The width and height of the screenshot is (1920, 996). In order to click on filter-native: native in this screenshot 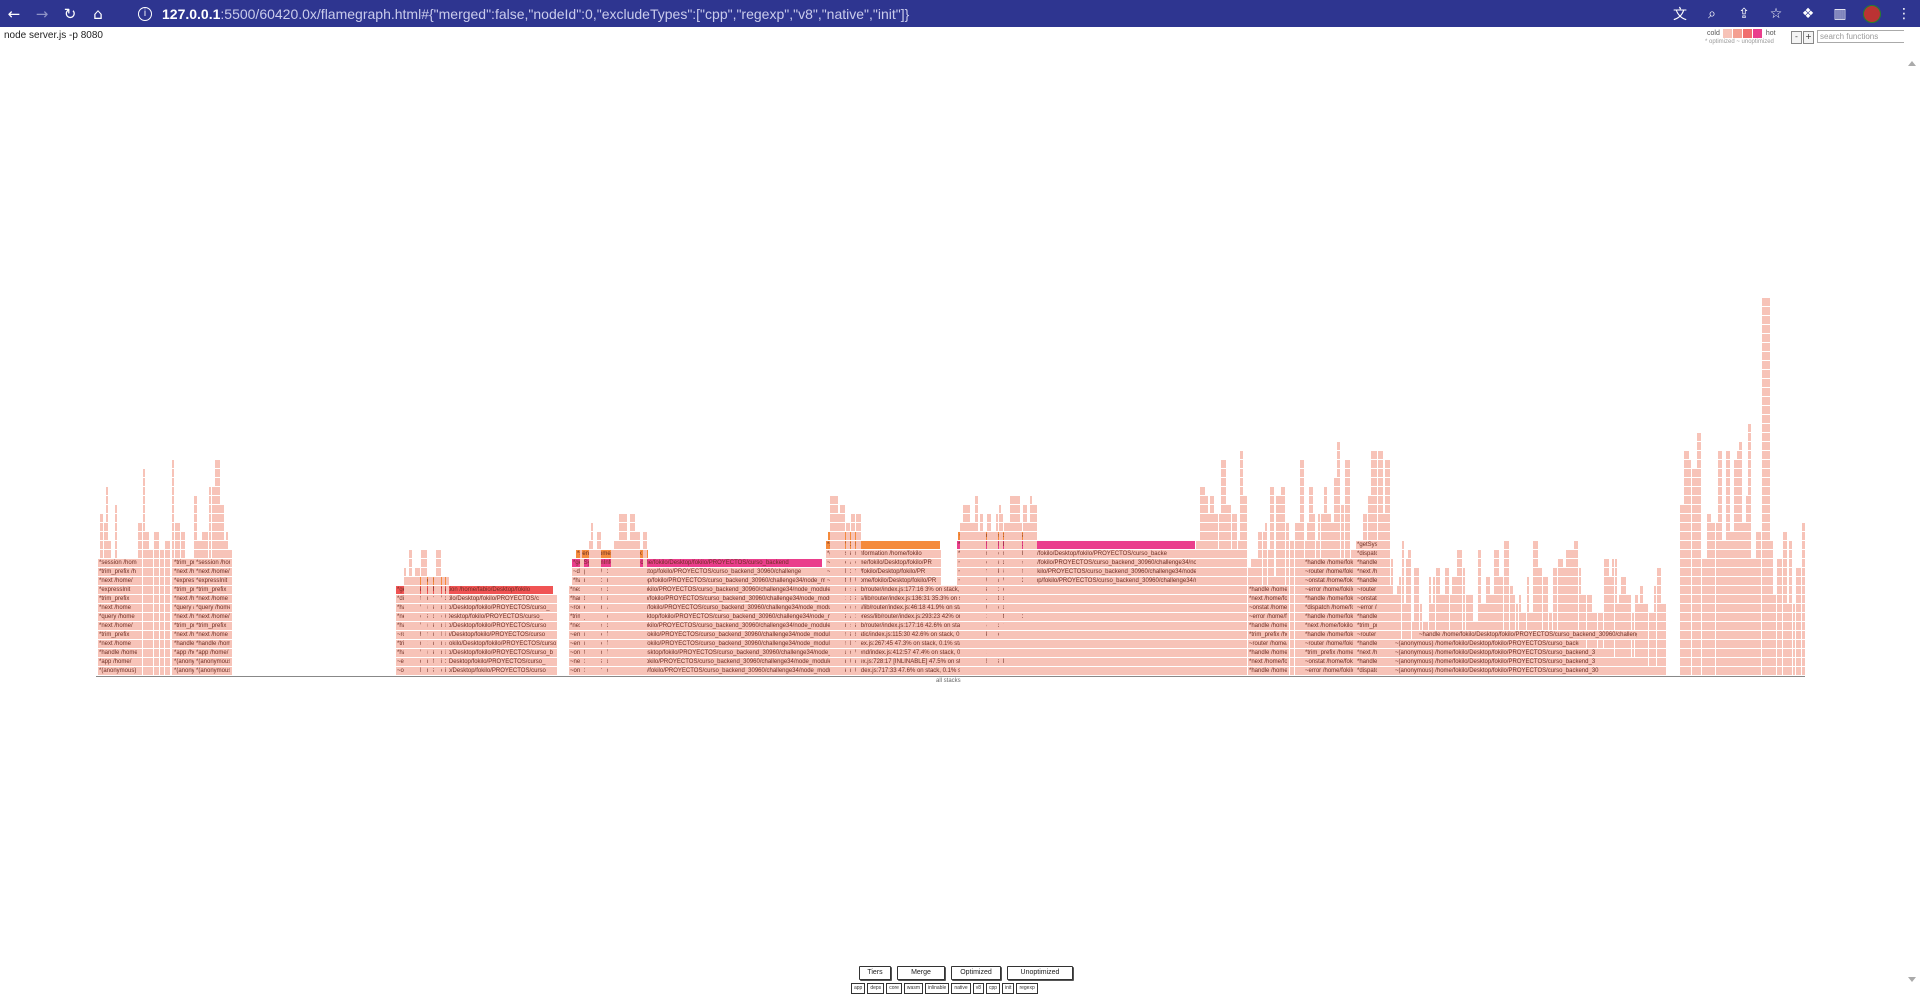, I will do `click(961, 988)`.